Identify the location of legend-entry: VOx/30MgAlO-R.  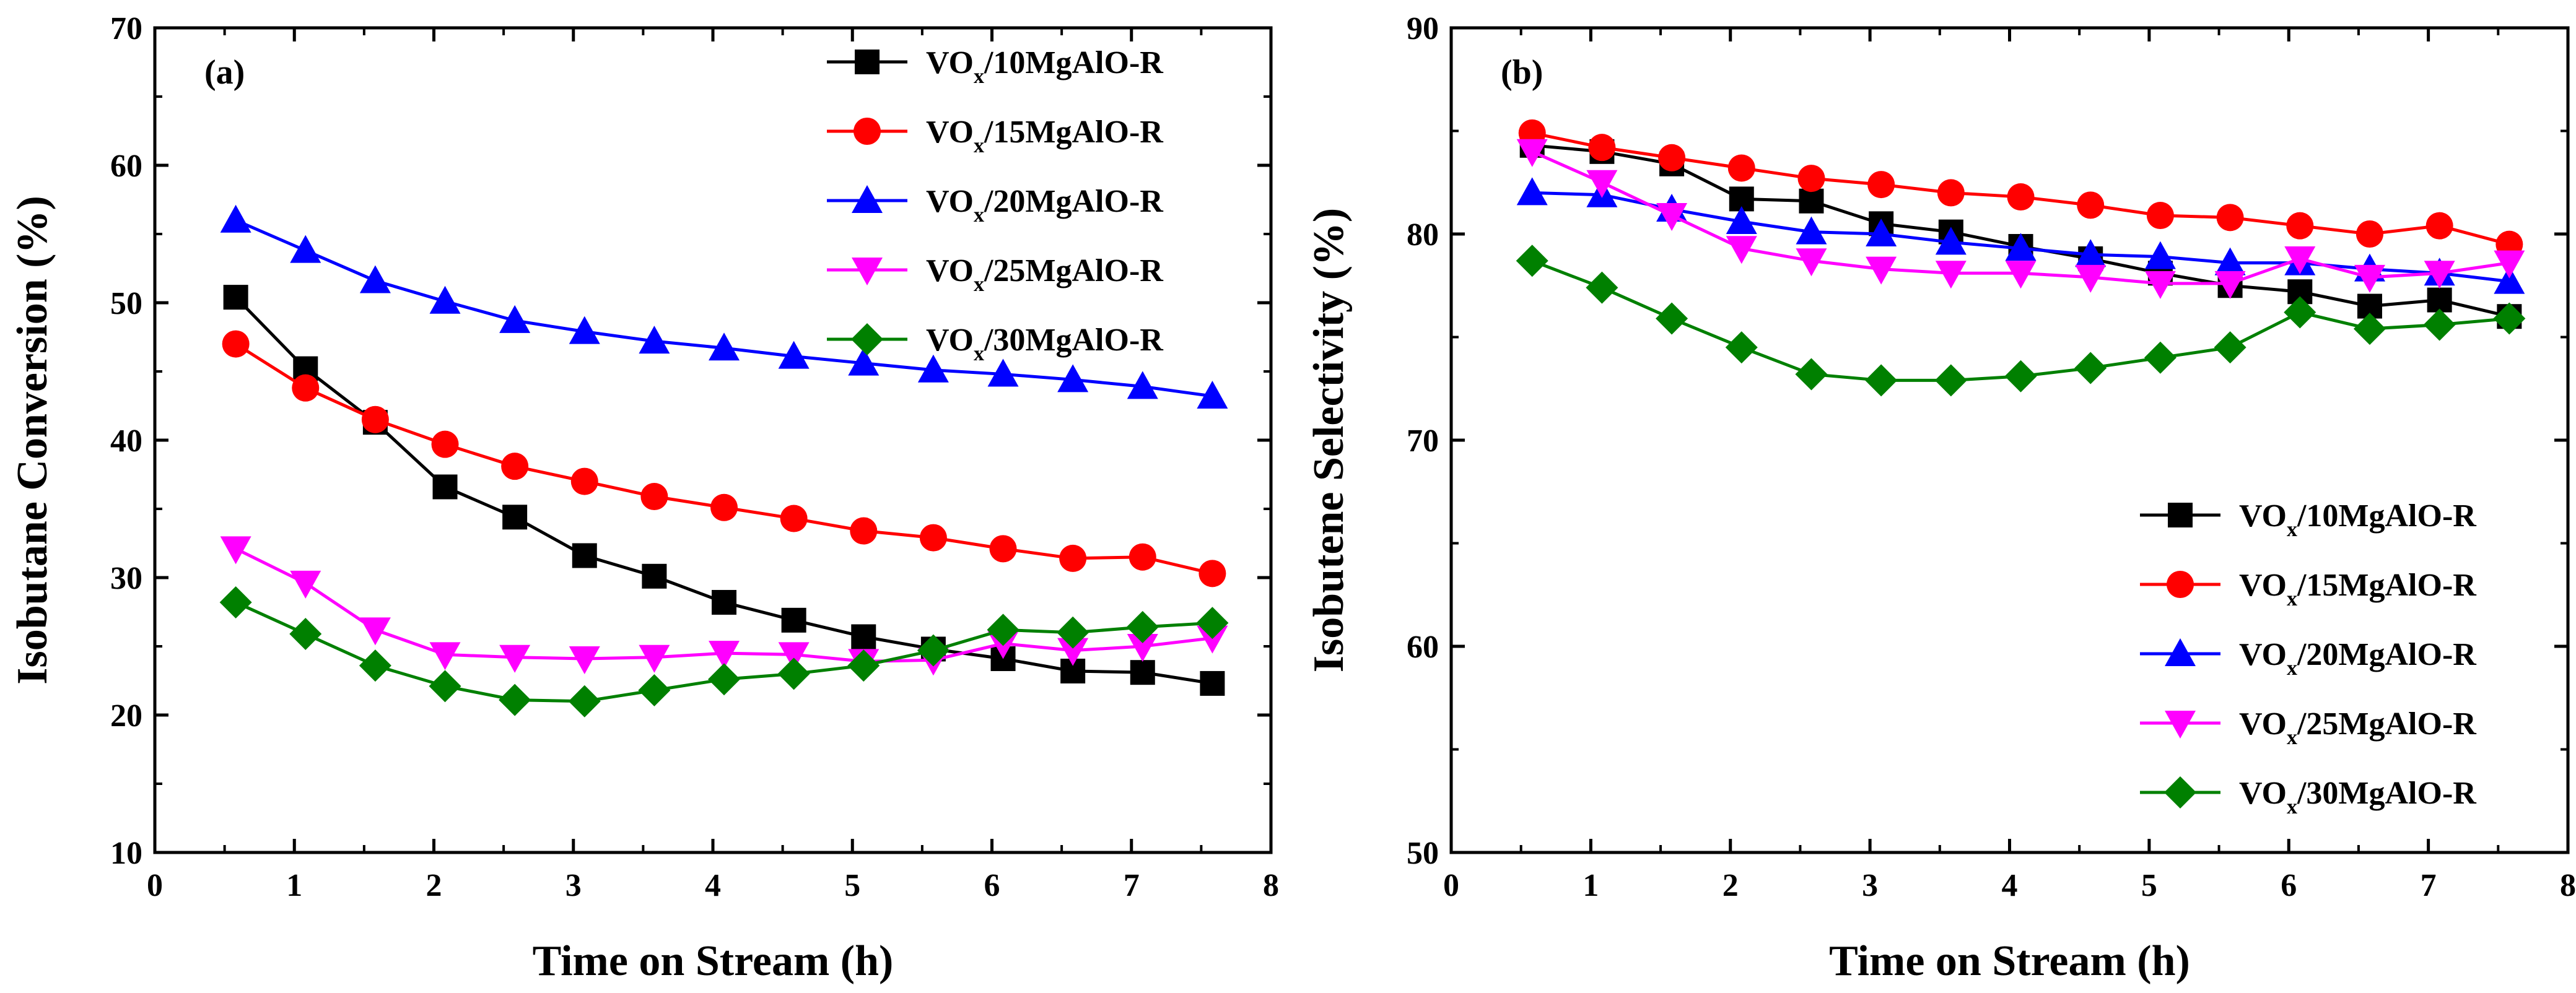
(995, 344).